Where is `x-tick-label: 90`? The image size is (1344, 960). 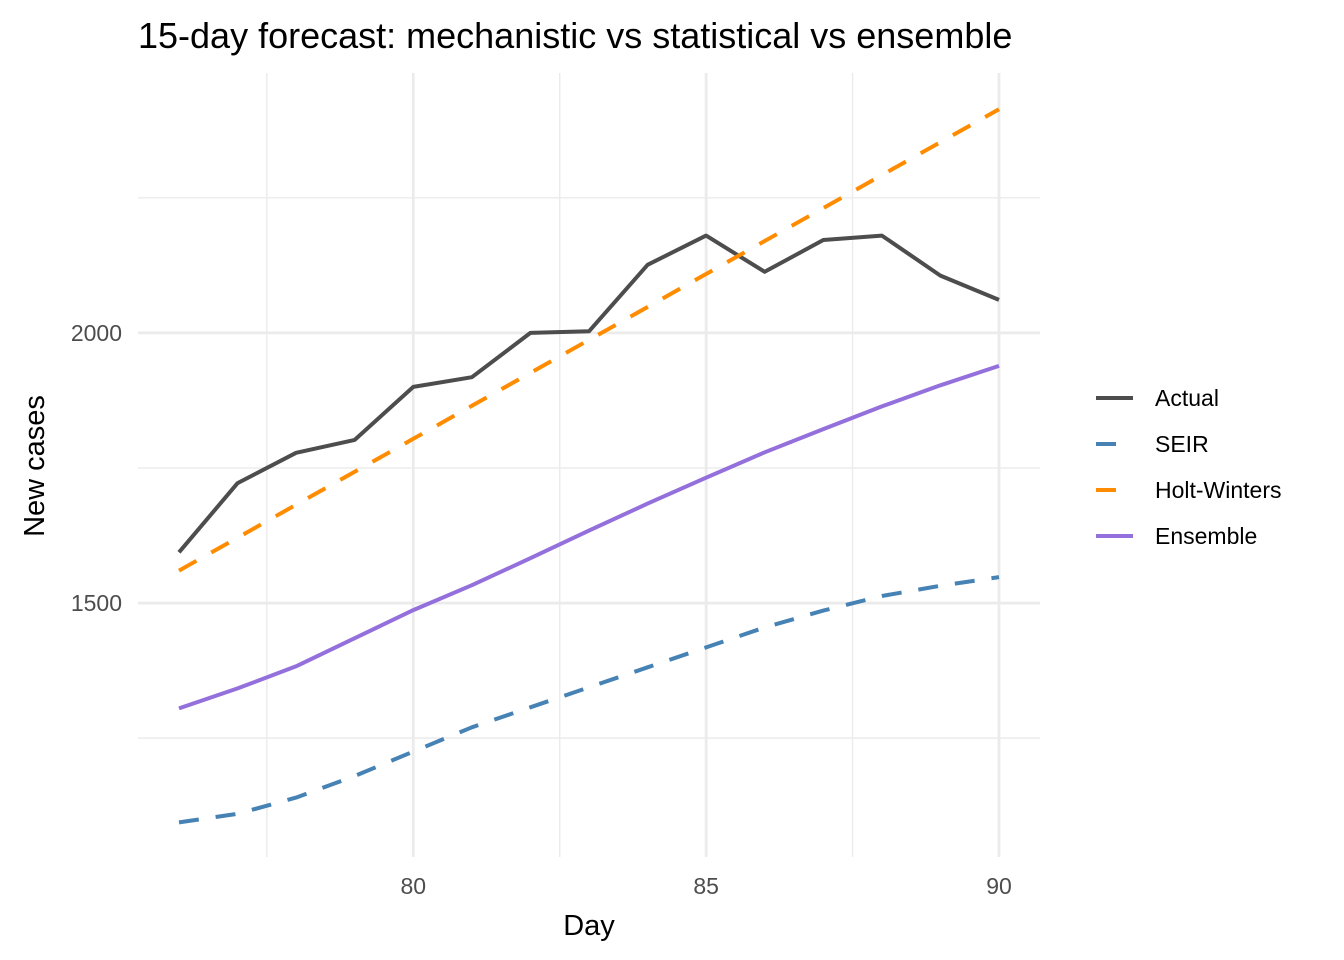 x-tick-label: 90 is located at coordinates (999, 886).